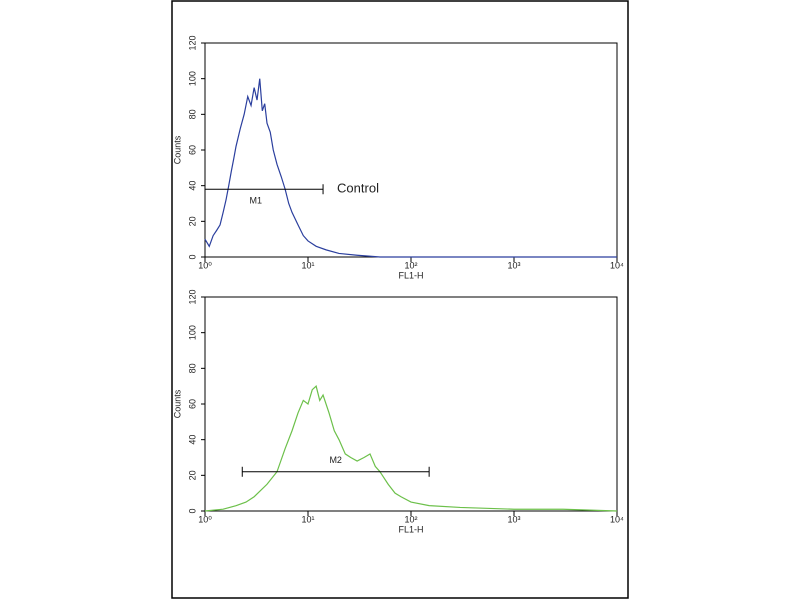  Describe the element at coordinates (358, 188) in the screenshot. I see `annotation: Control` at that location.